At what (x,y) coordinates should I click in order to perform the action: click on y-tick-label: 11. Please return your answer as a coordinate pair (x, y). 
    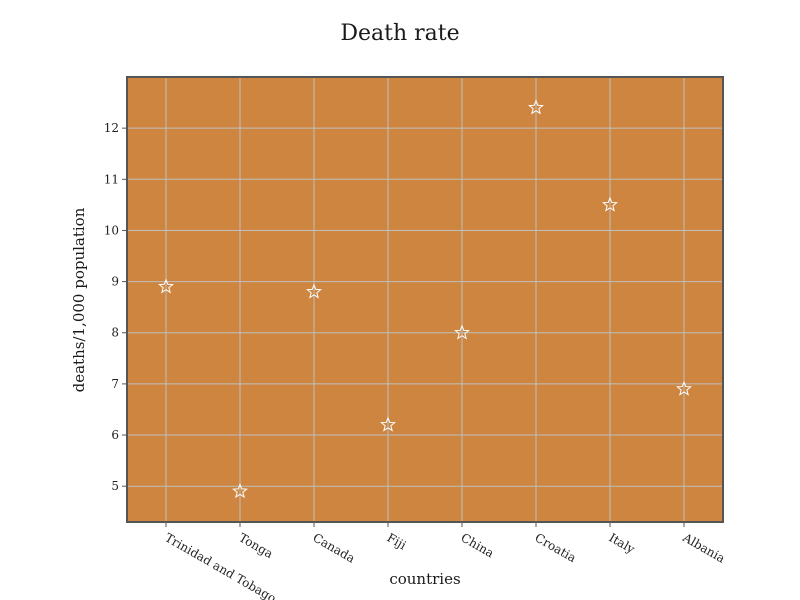
    Looking at the image, I should click on (111, 179).